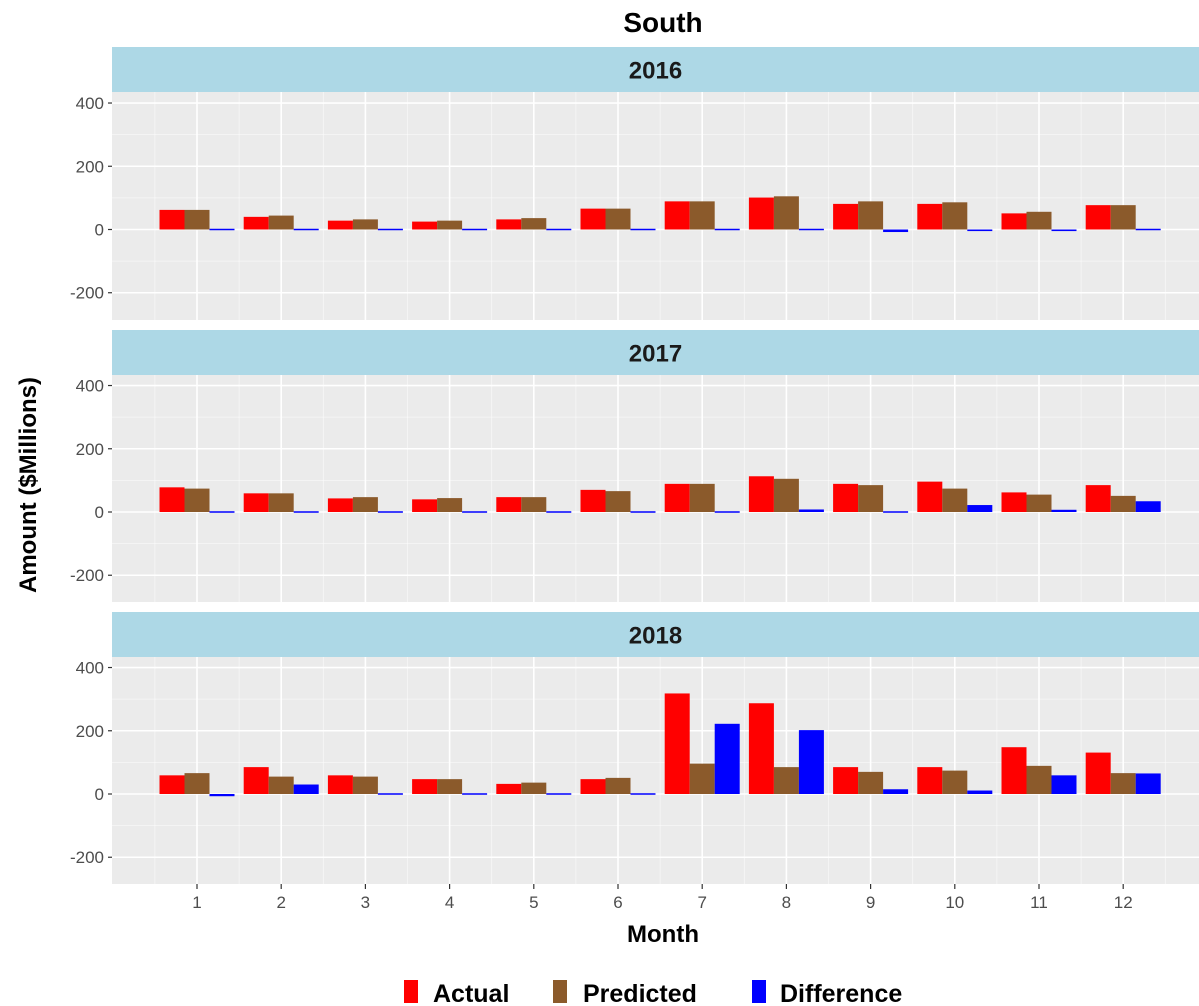 This screenshot has width=1199, height=1006. I want to click on bar-actual-2017-m1, so click(172, 499).